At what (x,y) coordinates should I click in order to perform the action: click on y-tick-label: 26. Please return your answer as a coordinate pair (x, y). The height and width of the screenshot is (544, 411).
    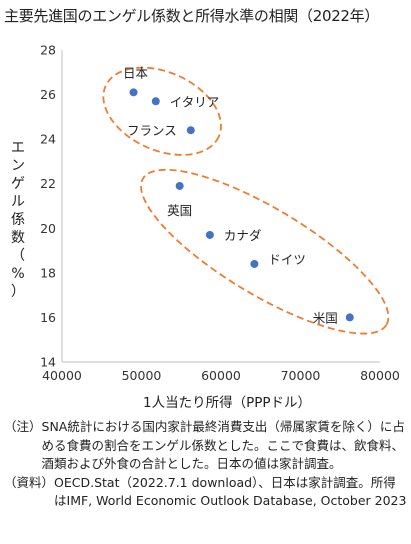
    Looking at the image, I should click on (48, 94).